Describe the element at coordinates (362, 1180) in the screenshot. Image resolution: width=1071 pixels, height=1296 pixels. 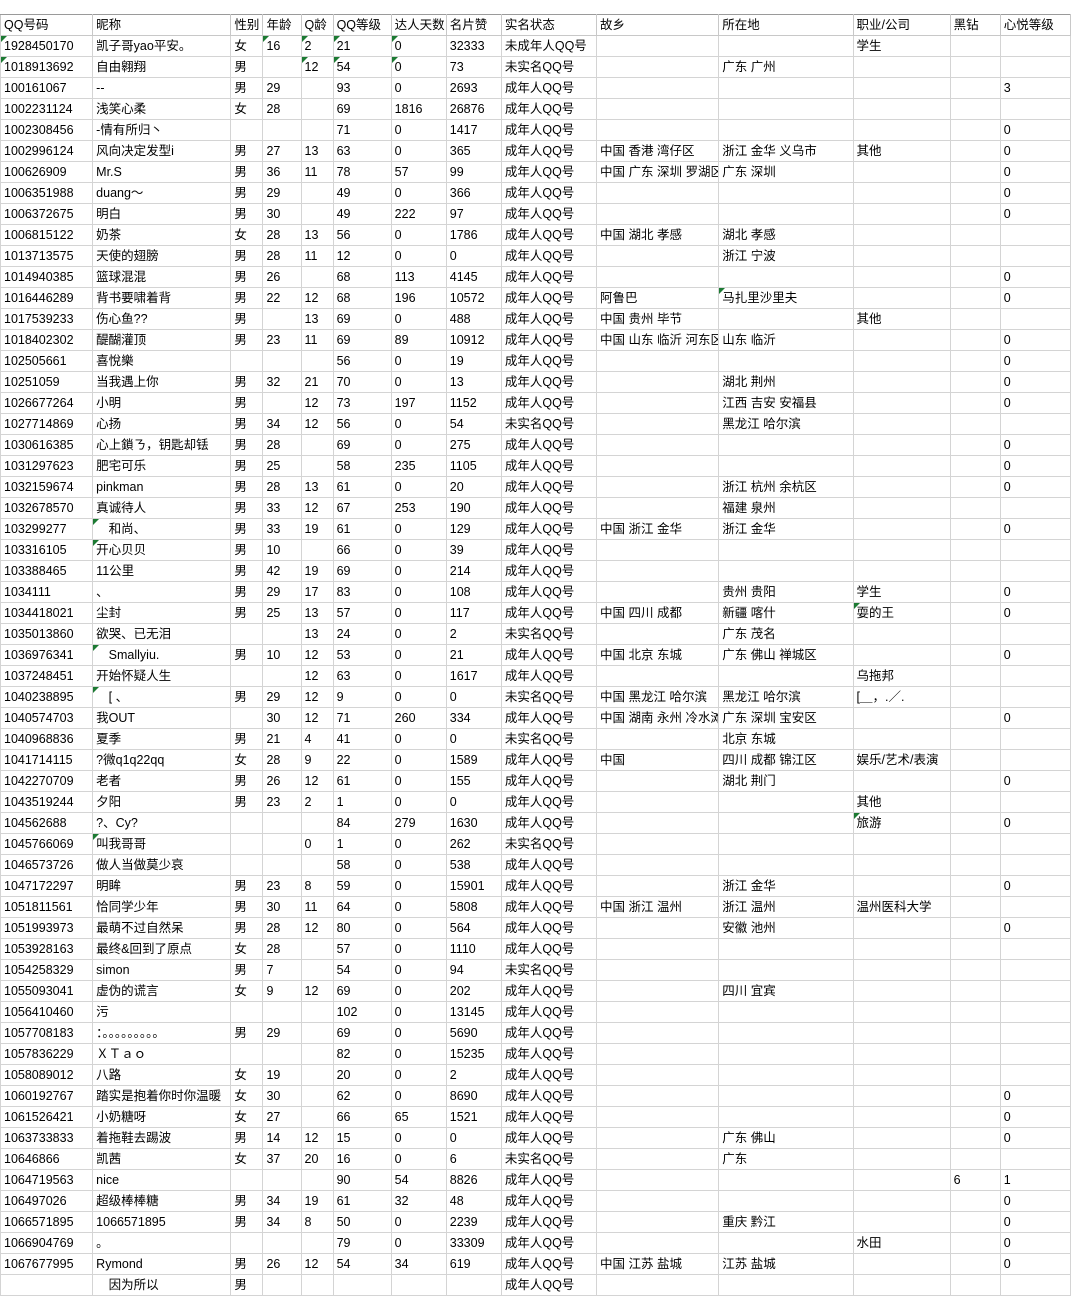
I see `cell-level: 90` at that location.